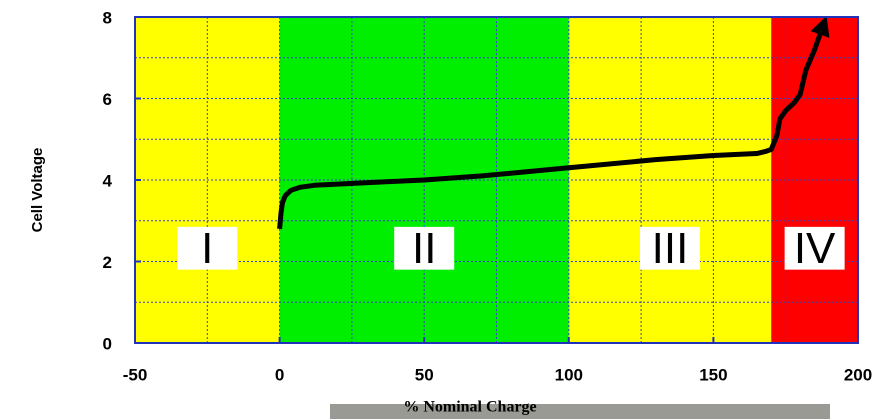 This screenshot has width=885, height=419. I want to click on x-tick-label: -50, so click(135, 374).